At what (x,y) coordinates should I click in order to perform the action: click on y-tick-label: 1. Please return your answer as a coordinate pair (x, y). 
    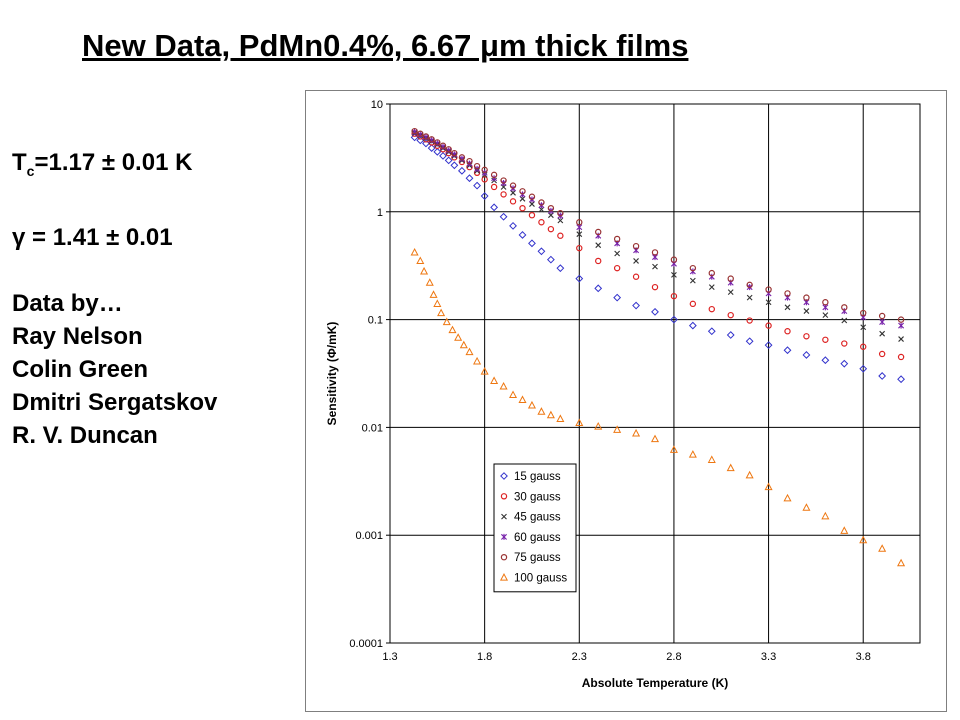
    Looking at the image, I should click on (380, 213).